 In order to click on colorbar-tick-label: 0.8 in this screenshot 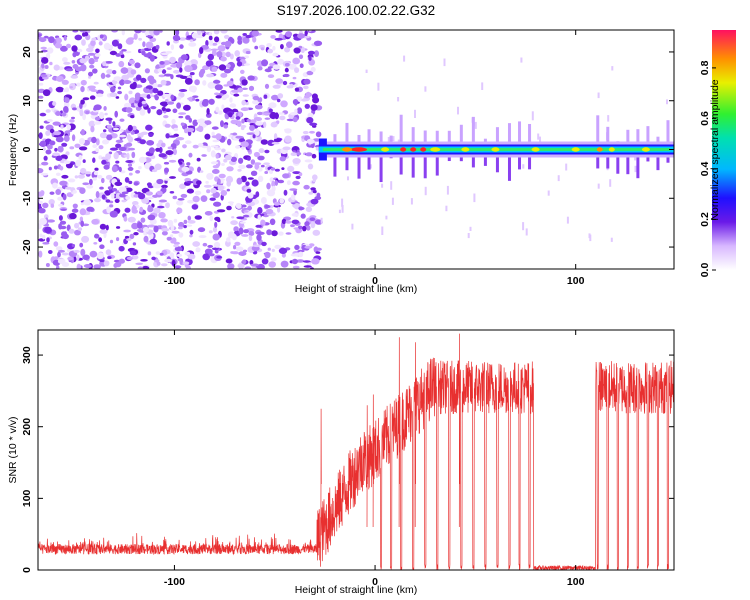, I will do `click(705, 67)`.